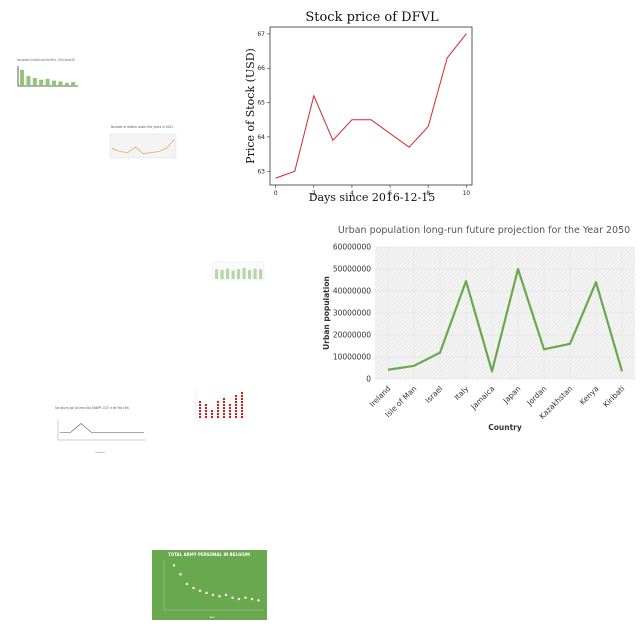 The width and height of the screenshot is (640, 640). I want to click on x-tick-label: 4, so click(352, 193).